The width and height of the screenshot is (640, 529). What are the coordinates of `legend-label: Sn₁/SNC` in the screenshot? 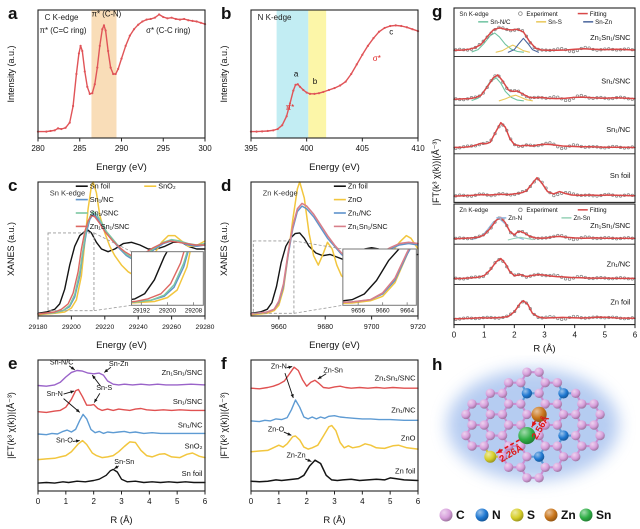 It's located at (104, 213).